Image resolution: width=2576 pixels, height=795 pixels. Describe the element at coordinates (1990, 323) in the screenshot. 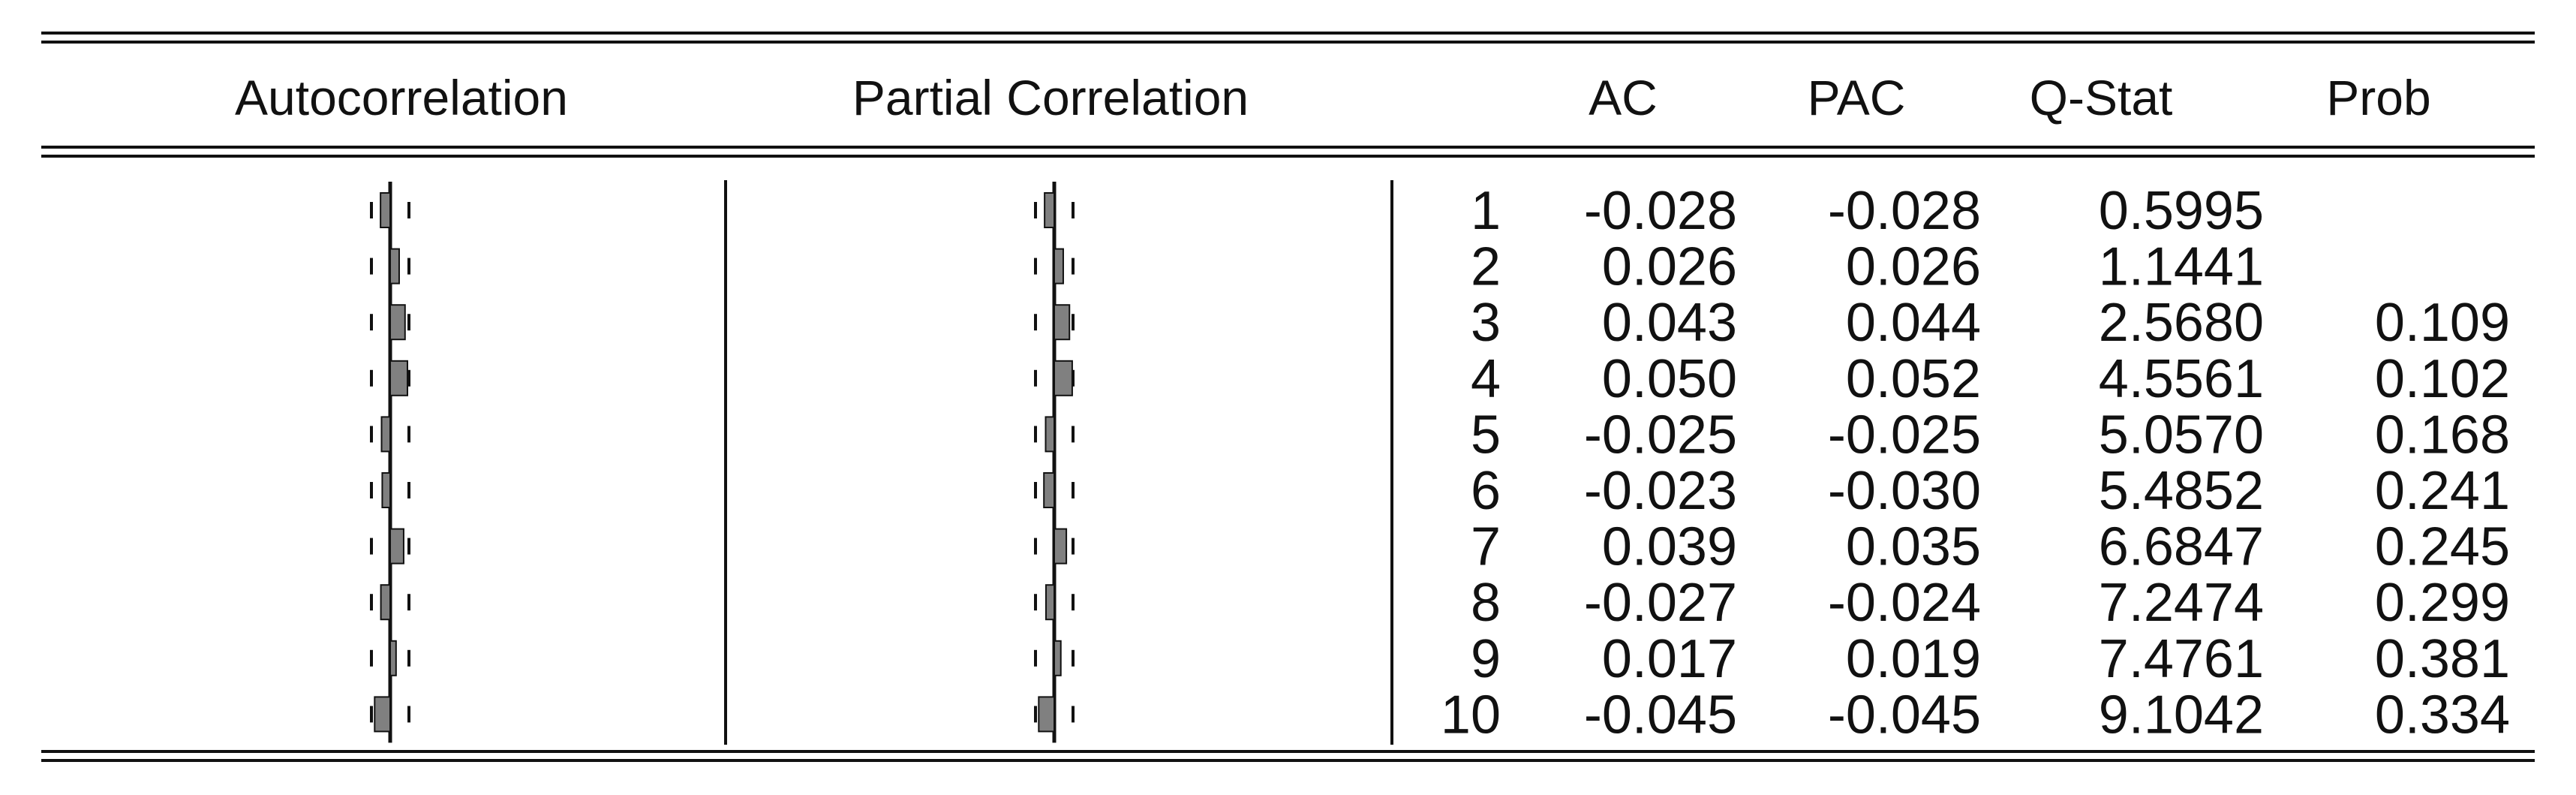

I see `table-row: 3 0.043 0.044 2.5680 0.109` at that location.